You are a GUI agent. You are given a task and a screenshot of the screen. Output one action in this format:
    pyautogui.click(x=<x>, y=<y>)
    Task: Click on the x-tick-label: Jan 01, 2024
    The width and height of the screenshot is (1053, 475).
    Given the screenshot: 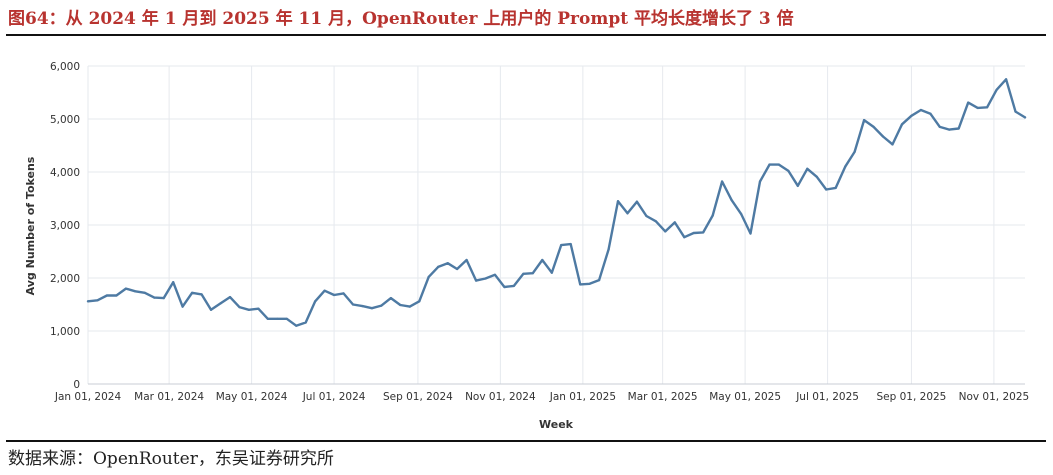 What is the action you would take?
    pyautogui.click(x=88, y=397)
    